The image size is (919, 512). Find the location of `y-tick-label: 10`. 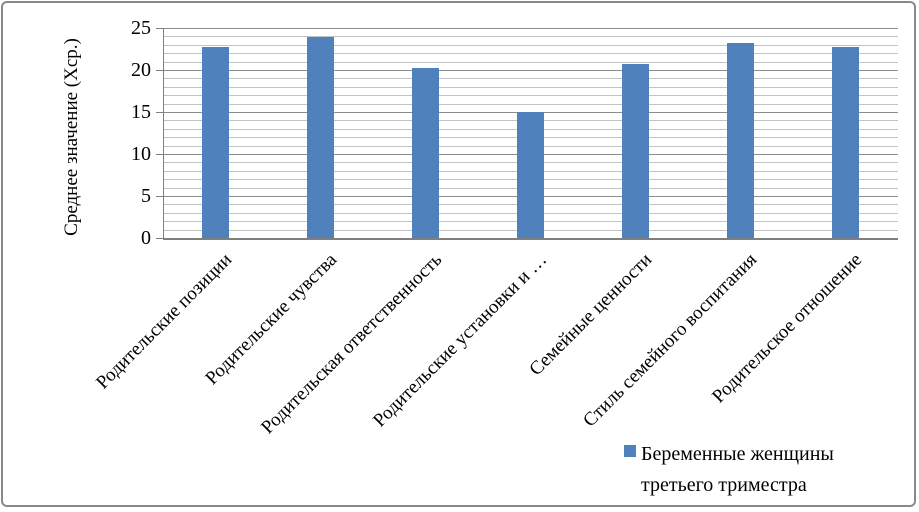

y-tick-label: 10 is located at coordinates (141, 154).